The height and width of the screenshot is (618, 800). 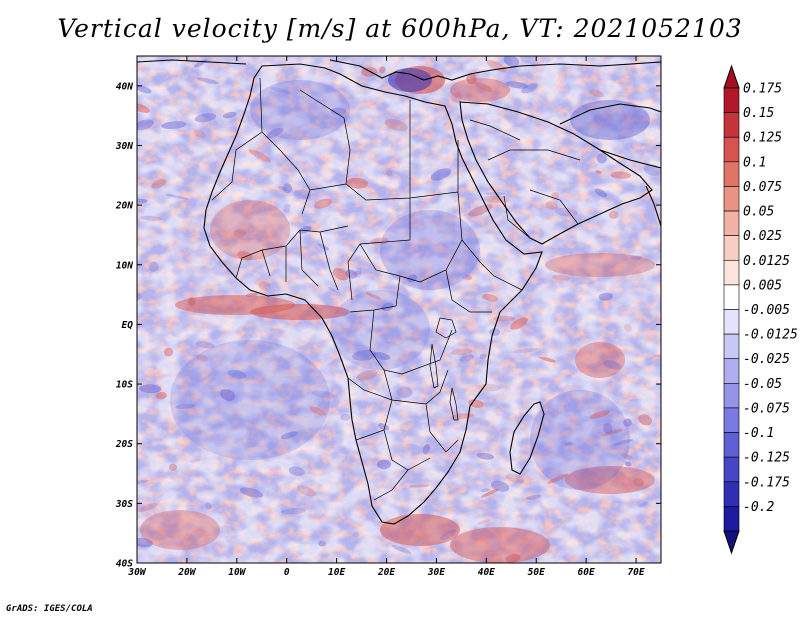 I want to click on lon-tick-label: 30W, so click(x=136, y=572).